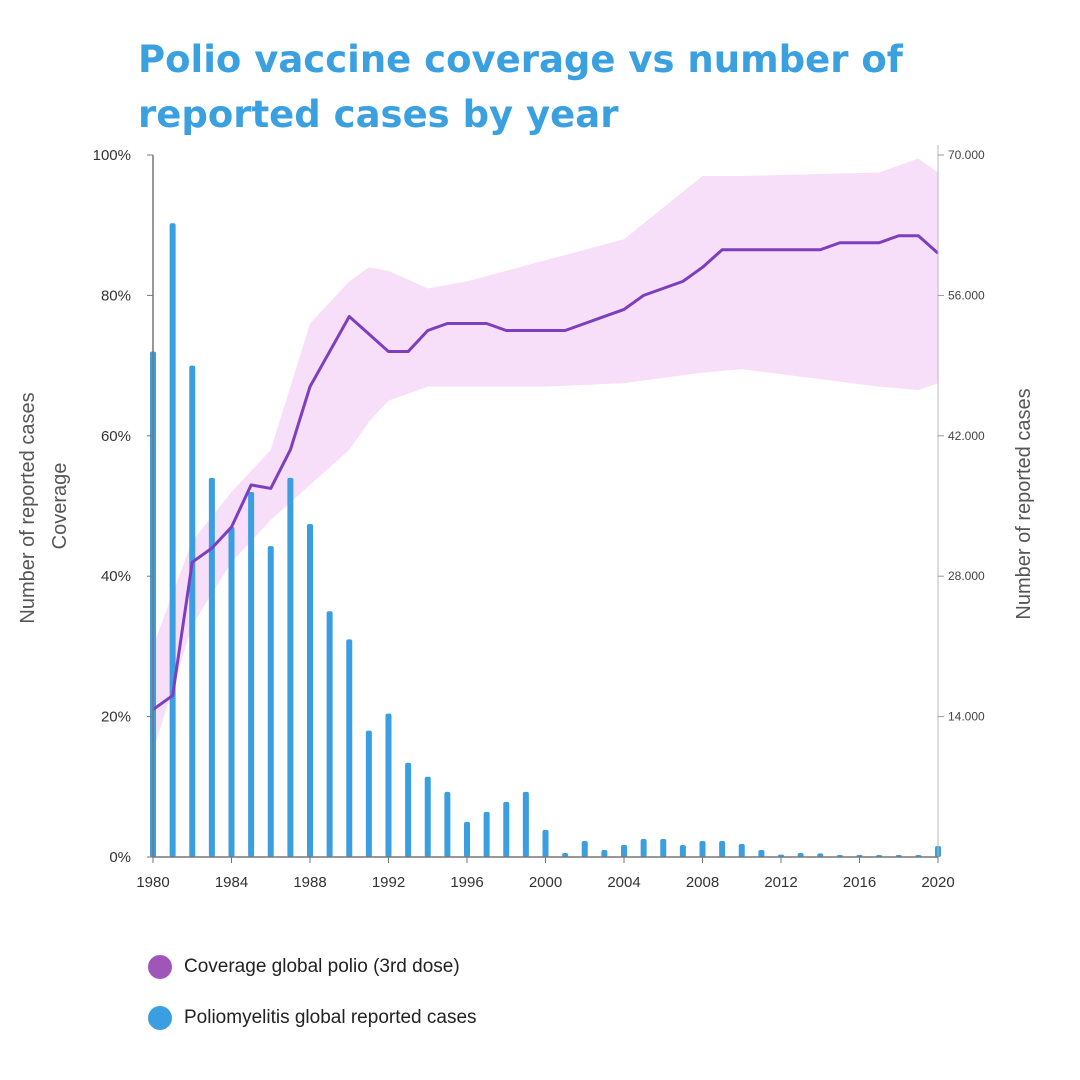  I want to click on right-tick-label-70000: 70.000, so click(966, 155).